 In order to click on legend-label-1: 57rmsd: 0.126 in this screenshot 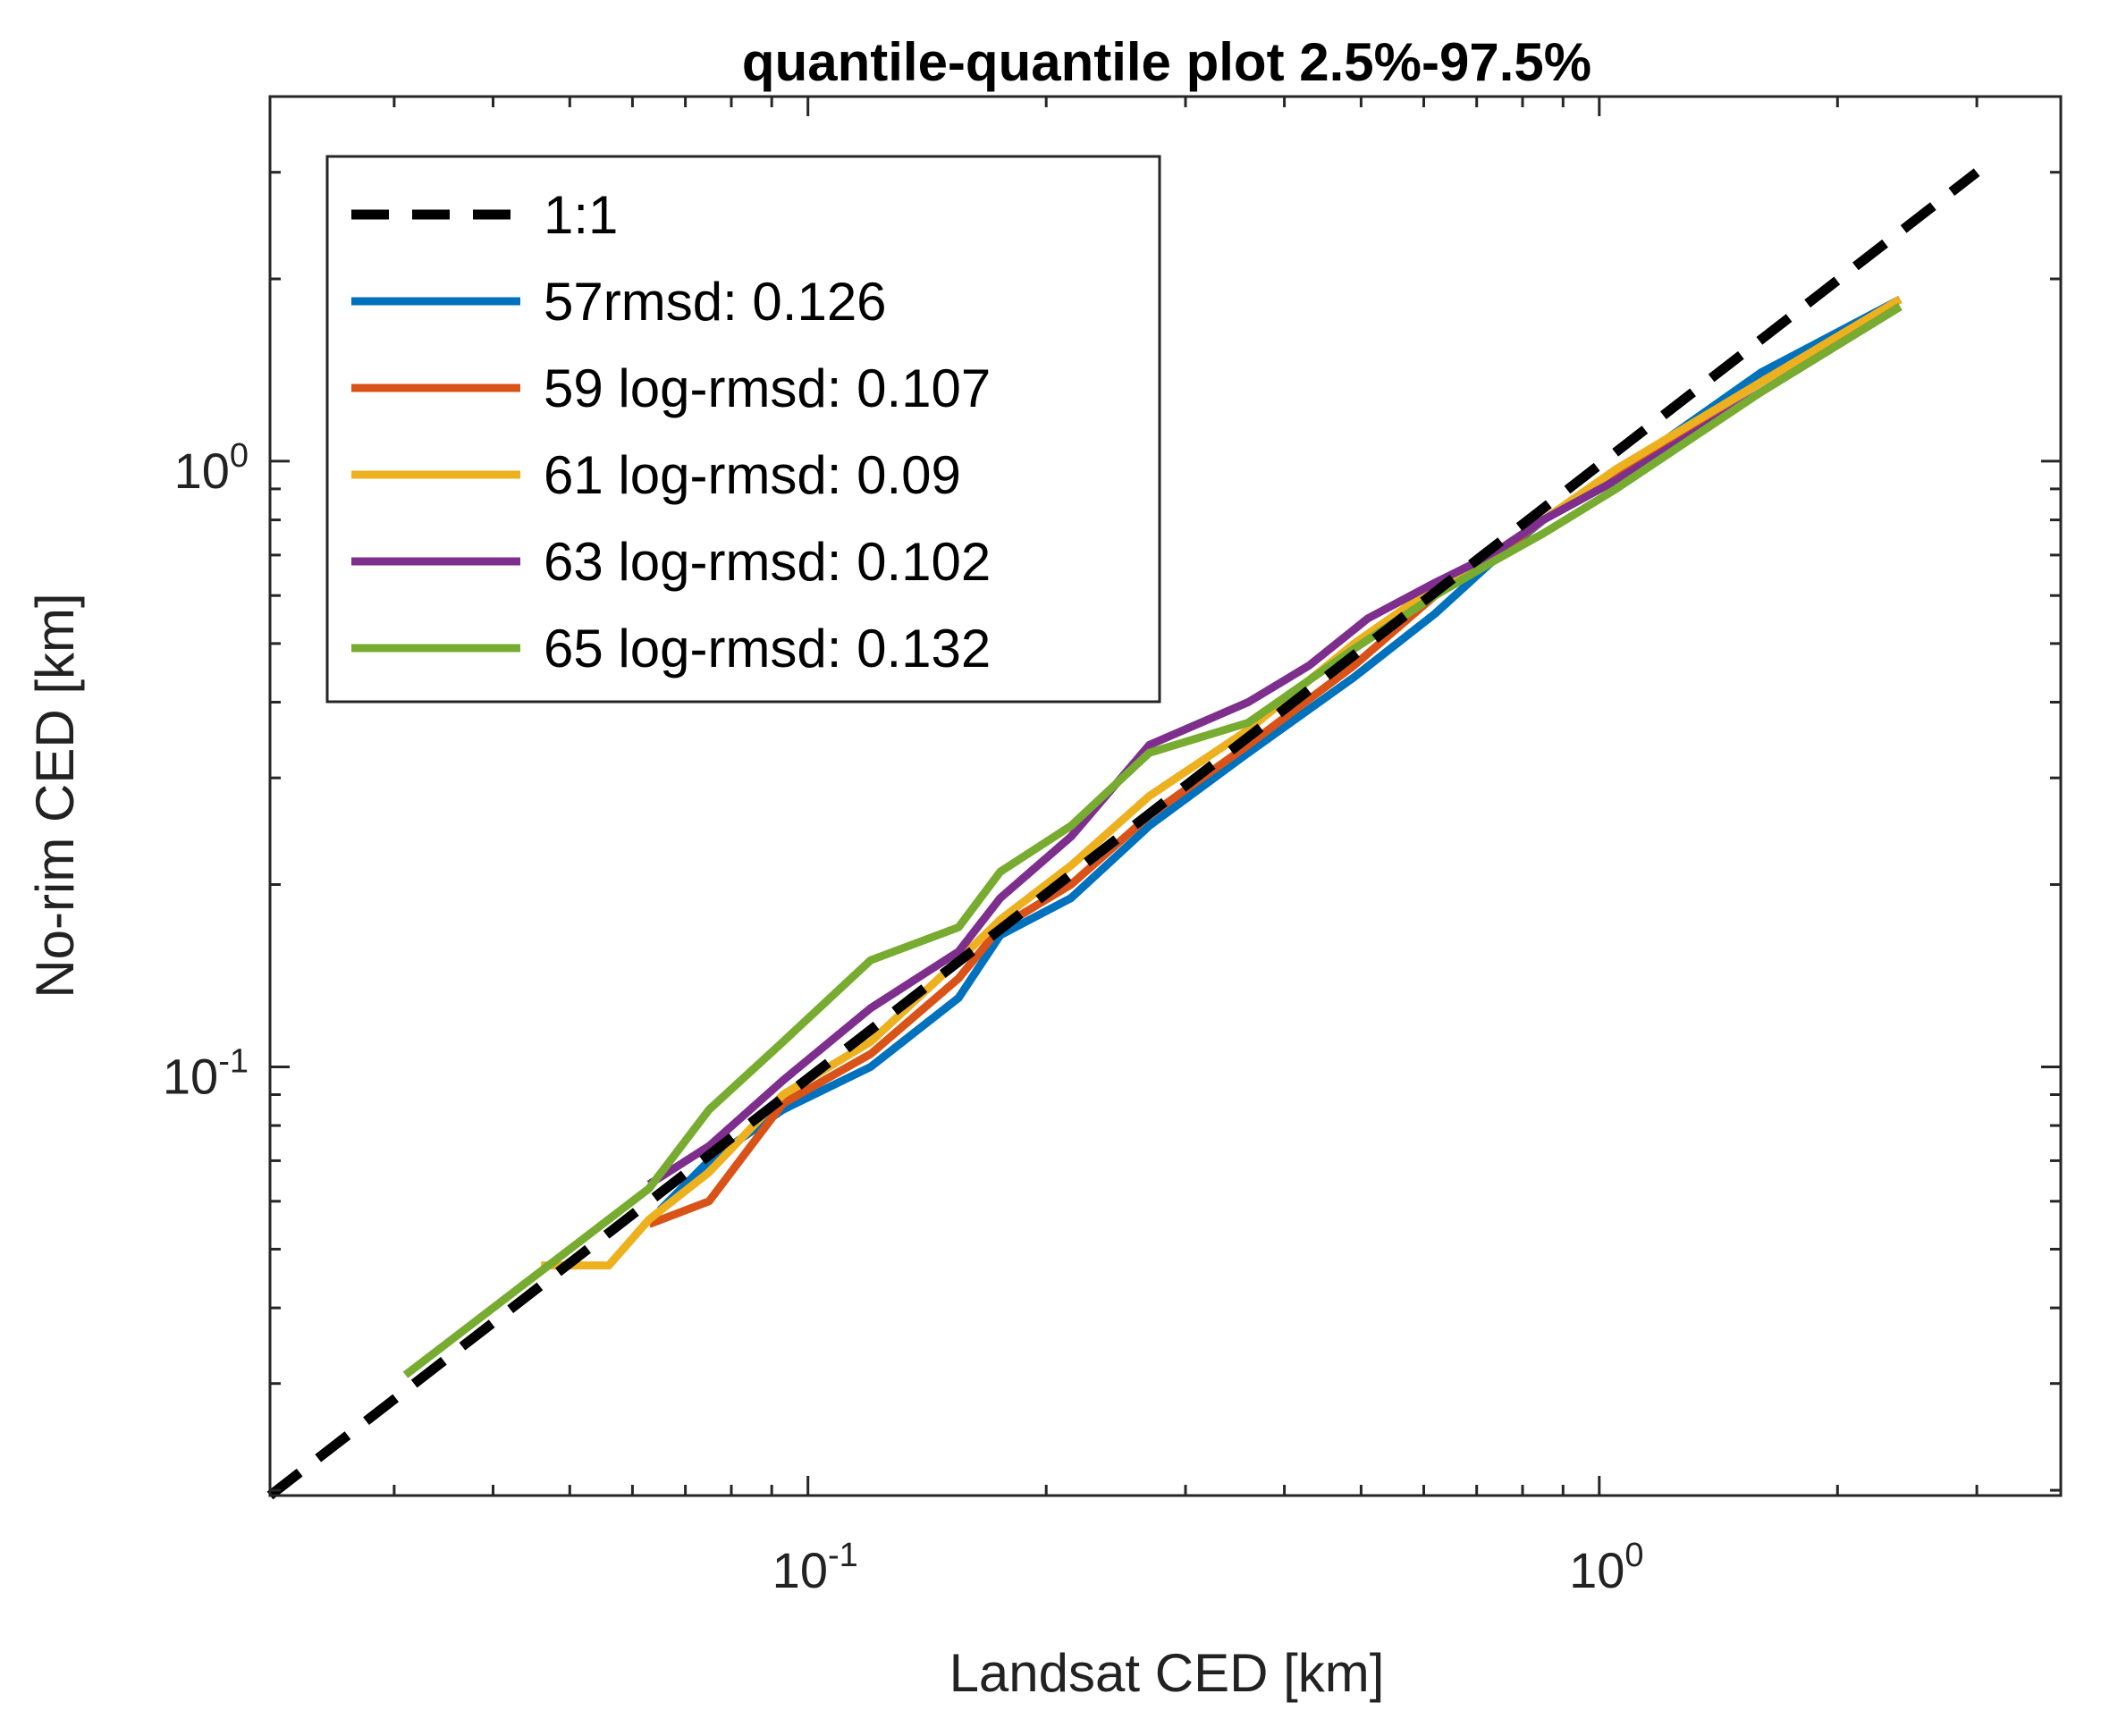, I will do `click(716, 302)`.